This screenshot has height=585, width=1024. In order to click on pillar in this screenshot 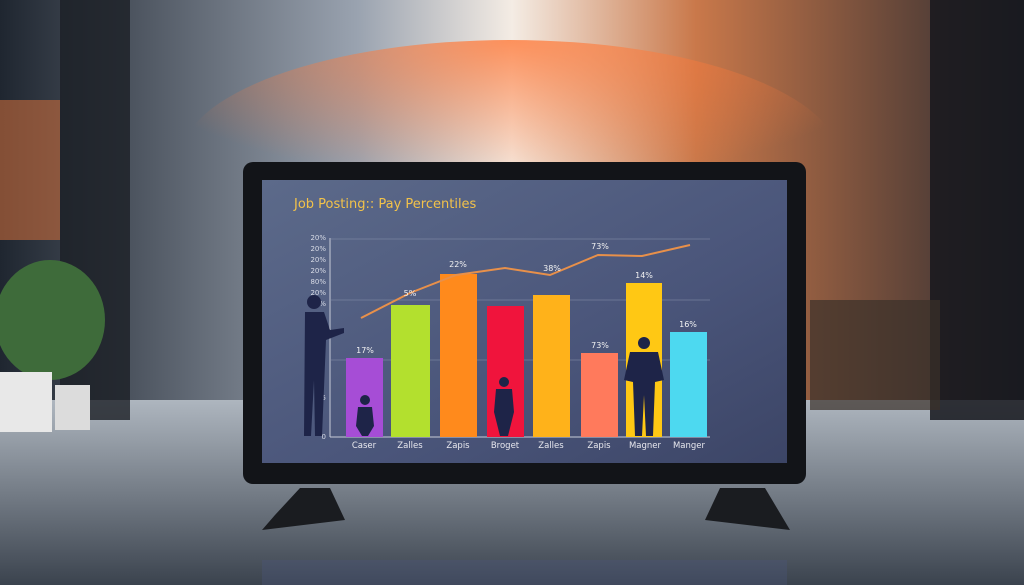, I will do `click(977, 210)`.